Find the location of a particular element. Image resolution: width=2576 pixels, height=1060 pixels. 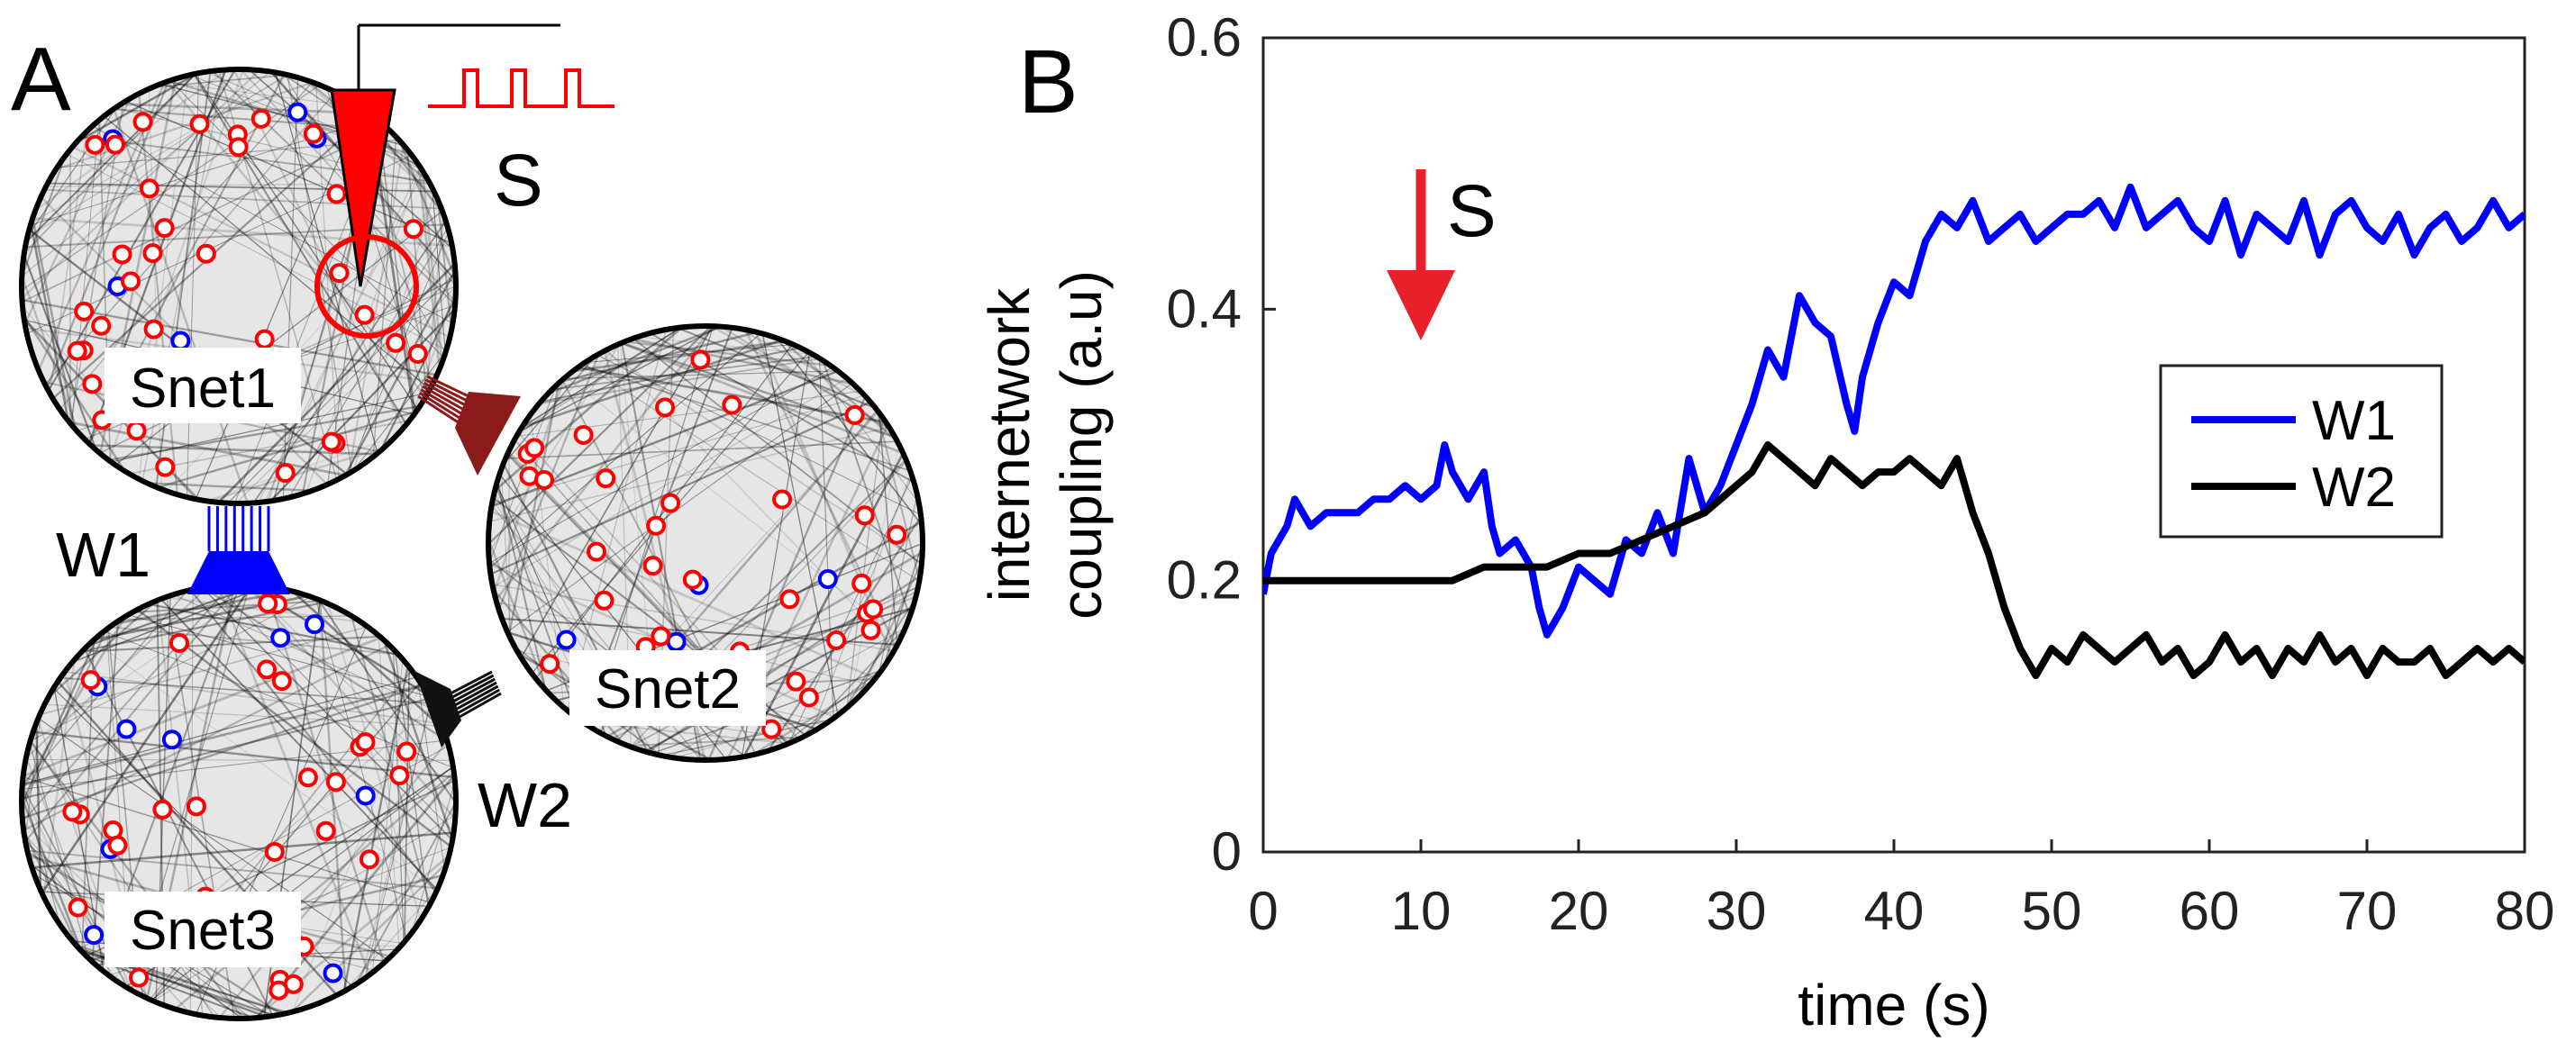

w1-label: W1 is located at coordinates (103, 555).